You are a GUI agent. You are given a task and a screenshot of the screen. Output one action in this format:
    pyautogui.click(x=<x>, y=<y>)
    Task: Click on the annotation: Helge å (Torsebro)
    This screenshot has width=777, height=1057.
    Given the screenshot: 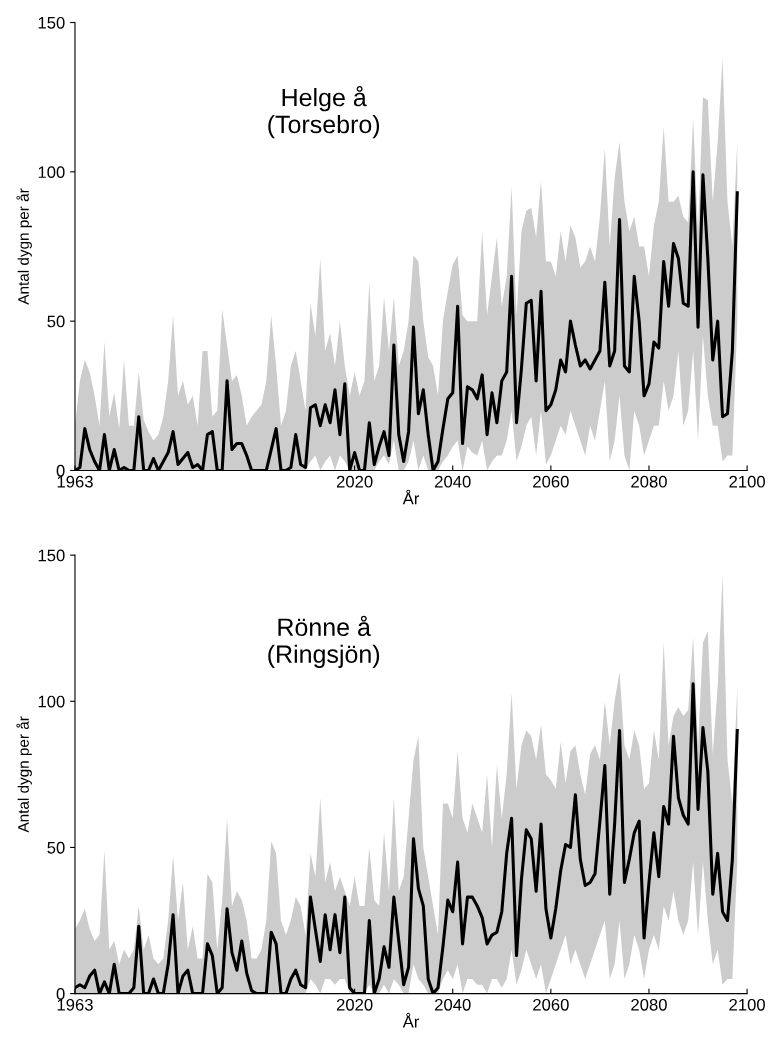 What is the action you would take?
    pyautogui.click(x=324, y=112)
    